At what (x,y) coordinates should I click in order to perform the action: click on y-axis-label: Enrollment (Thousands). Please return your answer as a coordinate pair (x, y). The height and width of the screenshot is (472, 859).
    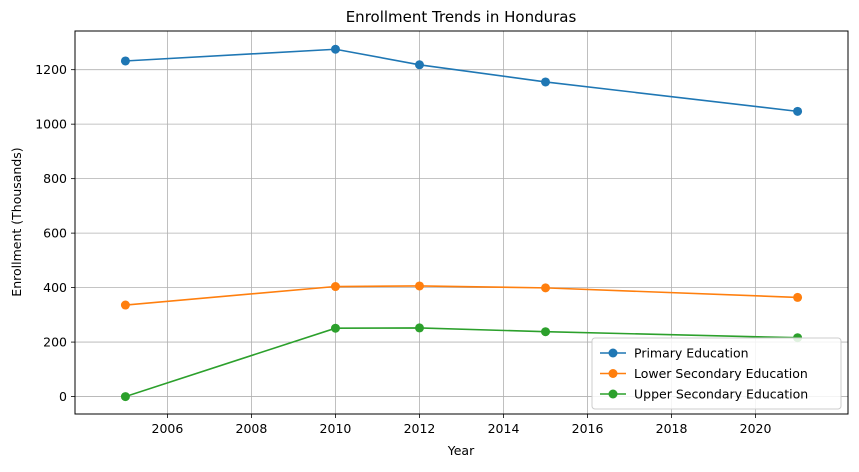
    Looking at the image, I should click on (16, 221).